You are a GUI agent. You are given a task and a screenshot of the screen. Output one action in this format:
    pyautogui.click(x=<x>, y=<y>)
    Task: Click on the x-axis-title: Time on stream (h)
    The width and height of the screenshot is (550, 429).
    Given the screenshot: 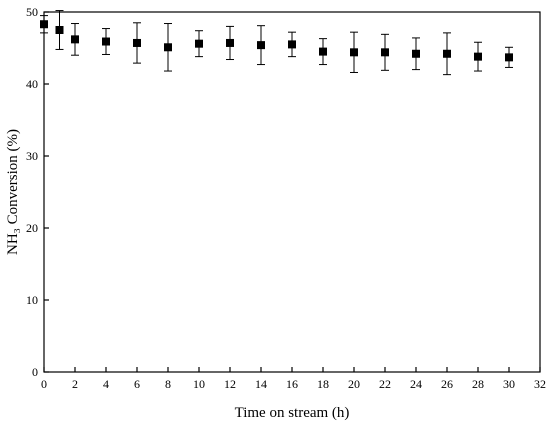 What is the action you would take?
    pyautogui.click(x=292, y=413)
    